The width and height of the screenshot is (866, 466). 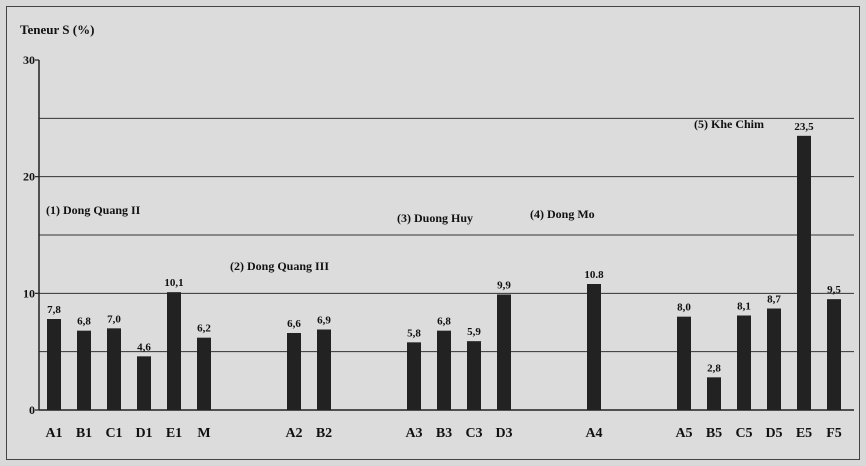 What do you see at coordinates (562, 214) in the screenshot?
I see `group-label: (4) Dong Mo` at bounding box center [562, 214].